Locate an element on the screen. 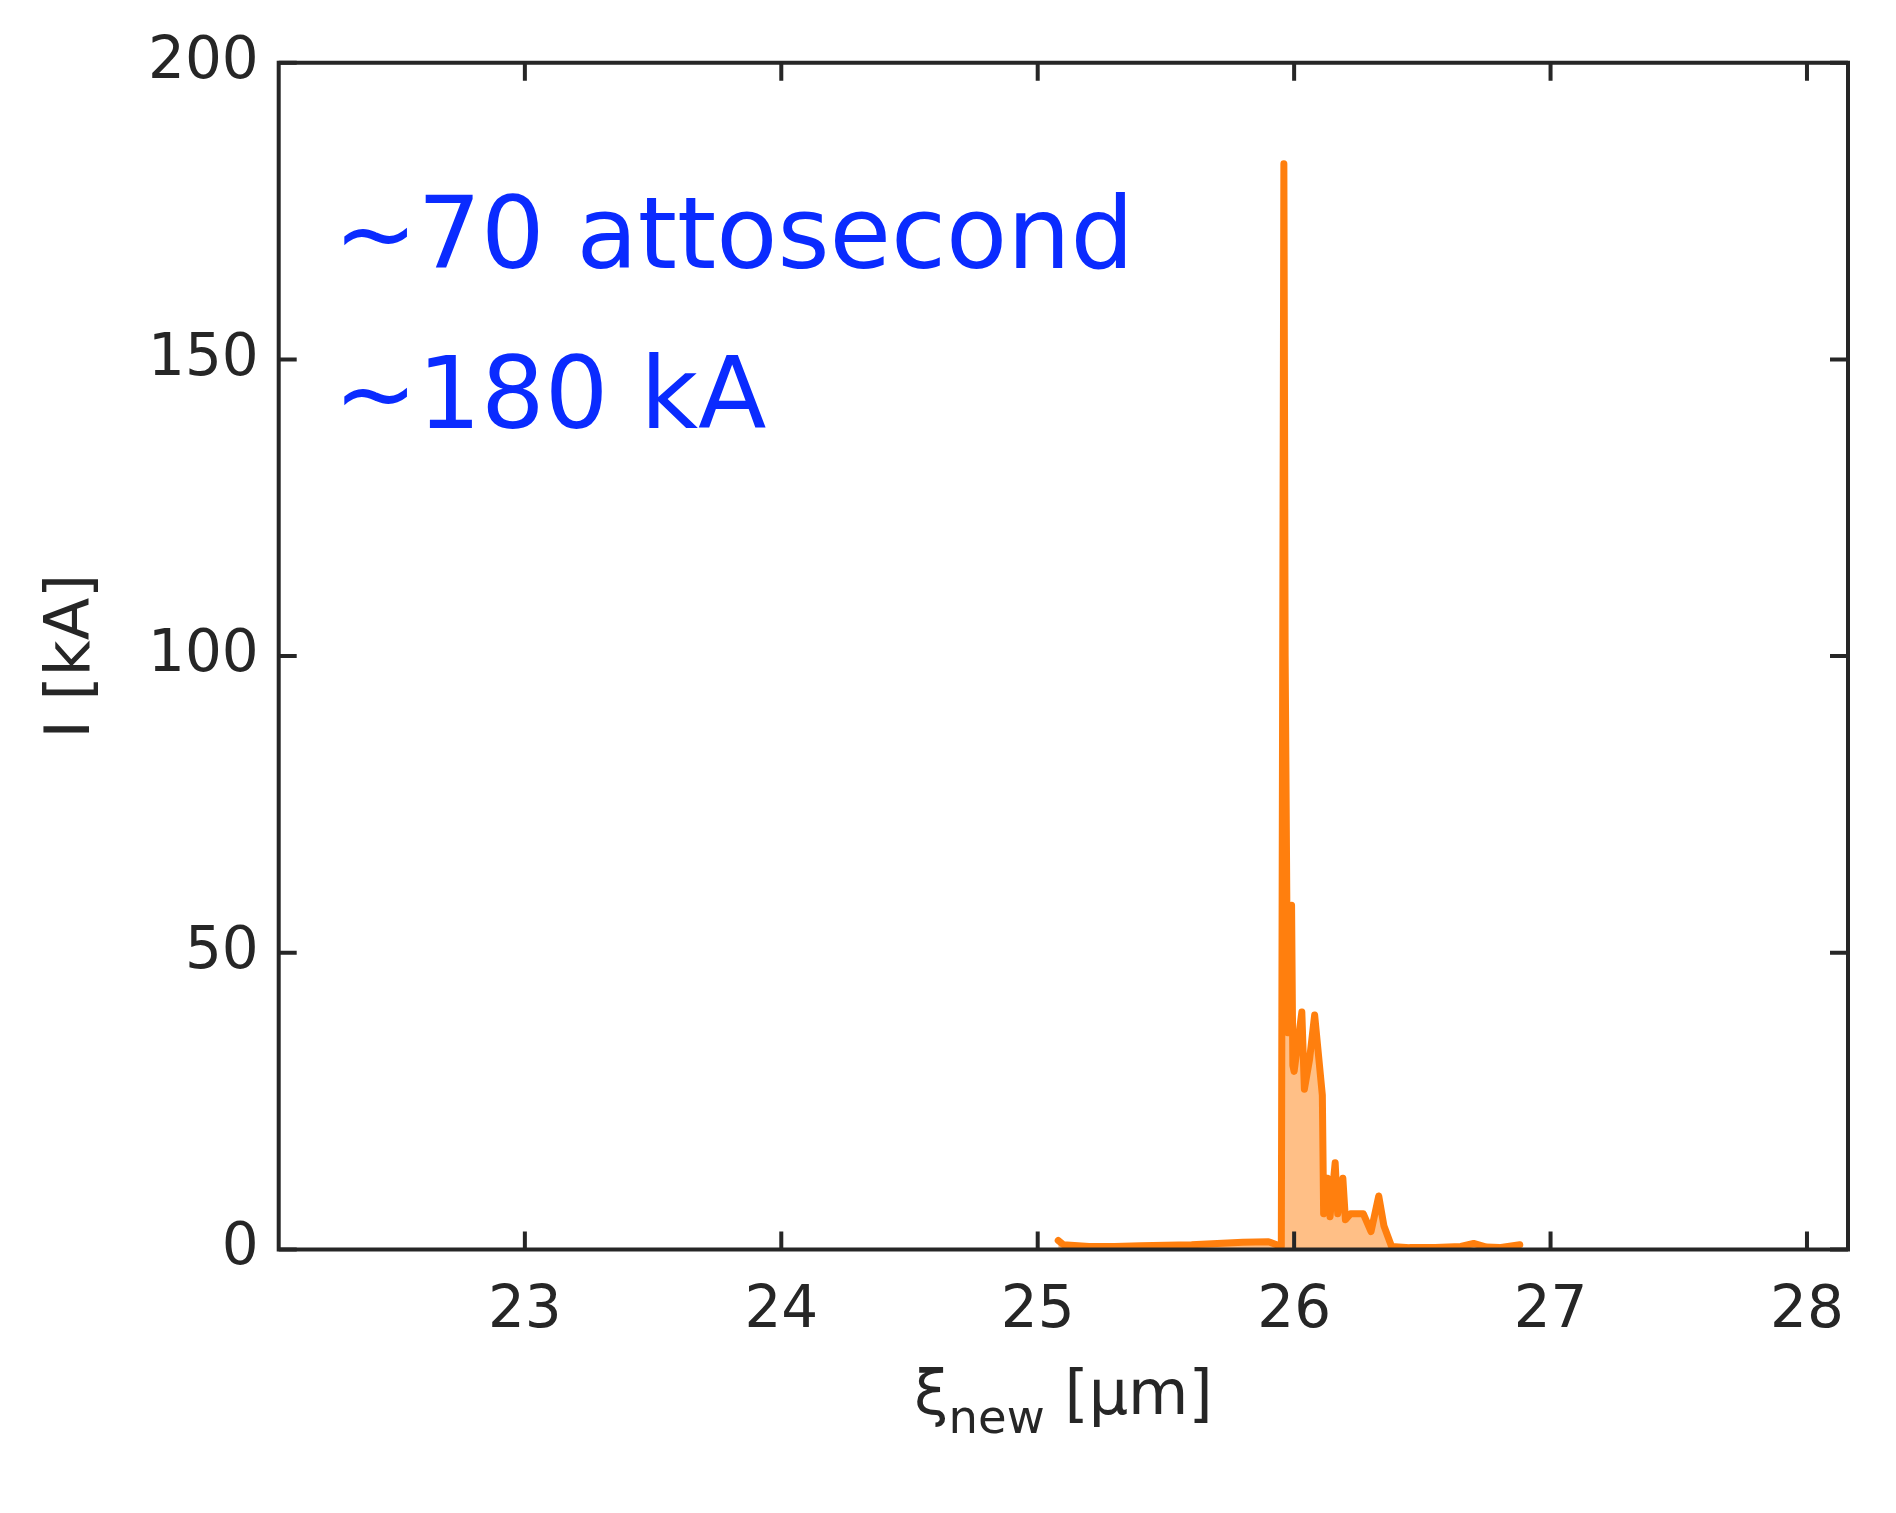  y-tick-label: 150 is located at coordinates (203, 354).